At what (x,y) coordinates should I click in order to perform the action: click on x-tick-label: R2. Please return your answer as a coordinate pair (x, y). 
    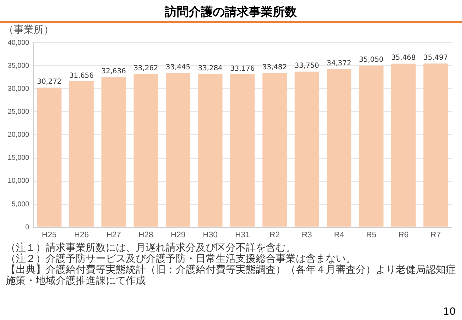
    Looking at the image, I should click on (275, 235).